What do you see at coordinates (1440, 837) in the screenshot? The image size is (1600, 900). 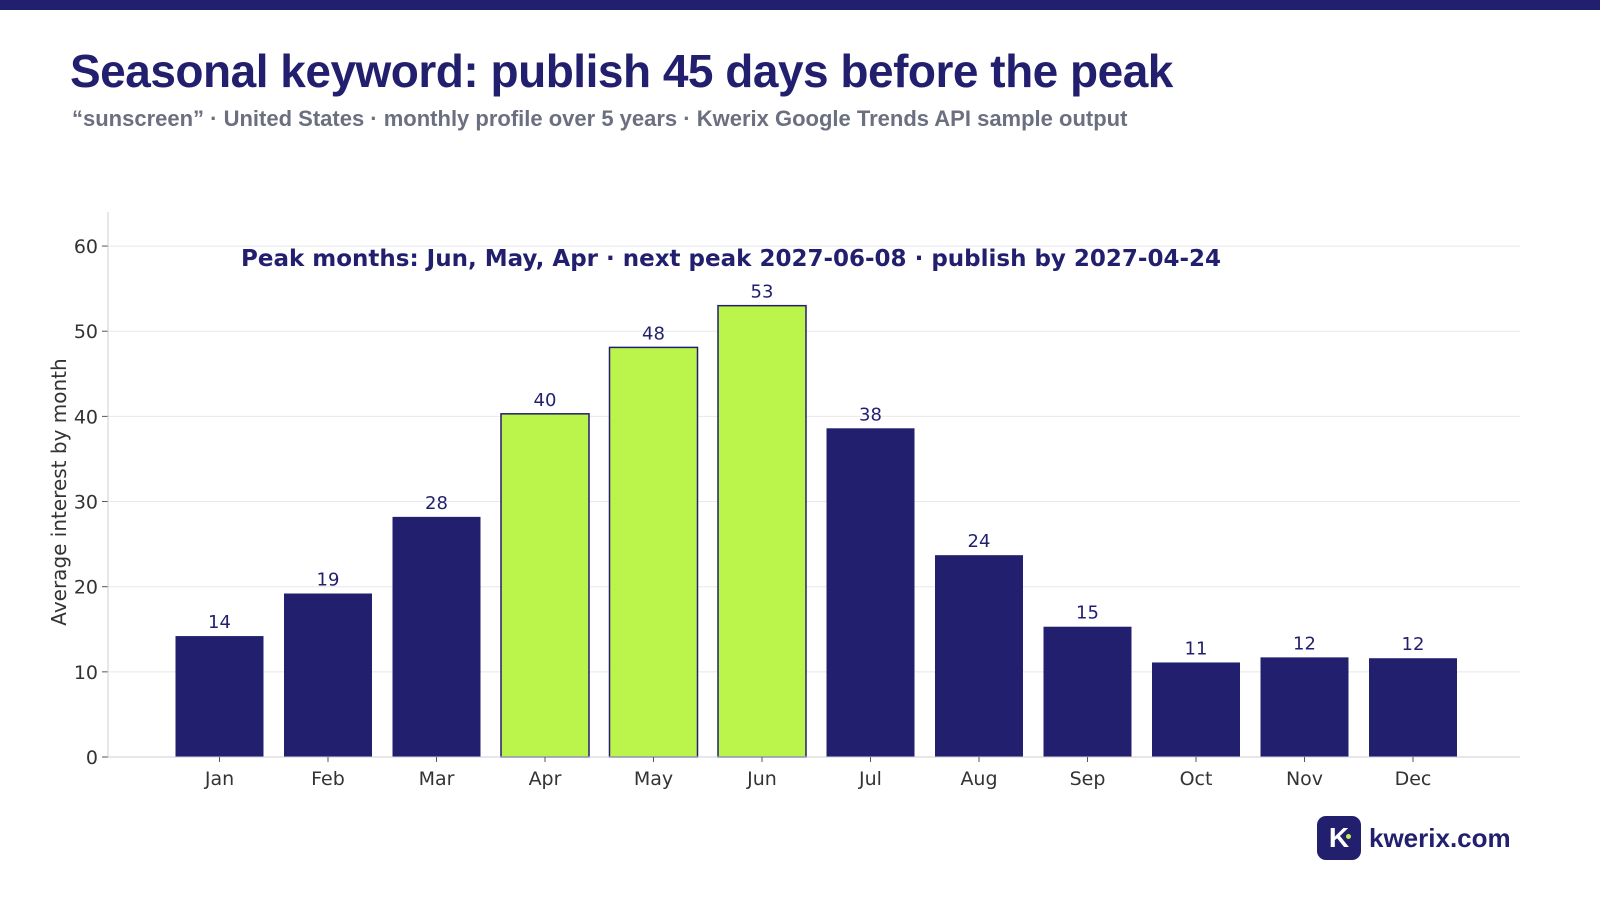 I see `brand-name: kwerix.com` at bounding box center [1440, 837].